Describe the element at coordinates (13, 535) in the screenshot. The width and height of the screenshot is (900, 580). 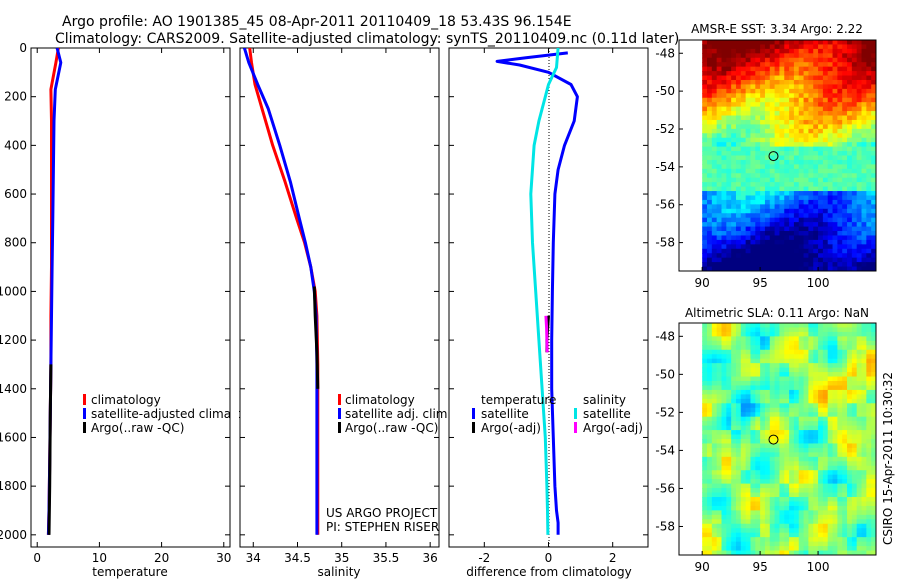
I see `y-tick-label: 2000` at that location.